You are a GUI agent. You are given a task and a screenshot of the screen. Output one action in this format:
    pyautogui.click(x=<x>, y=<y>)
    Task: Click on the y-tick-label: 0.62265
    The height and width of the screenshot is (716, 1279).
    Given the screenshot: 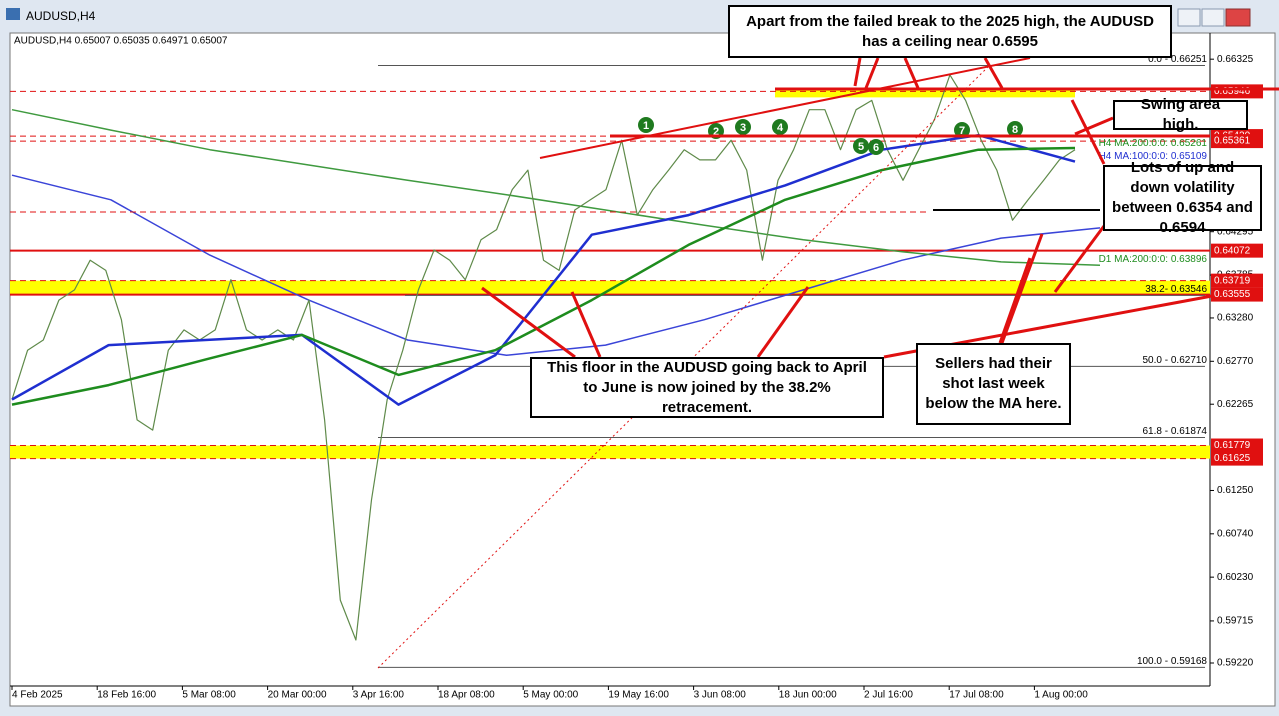 What is the action you would take?
    pyautogui.click(x=1235, y=404)
    